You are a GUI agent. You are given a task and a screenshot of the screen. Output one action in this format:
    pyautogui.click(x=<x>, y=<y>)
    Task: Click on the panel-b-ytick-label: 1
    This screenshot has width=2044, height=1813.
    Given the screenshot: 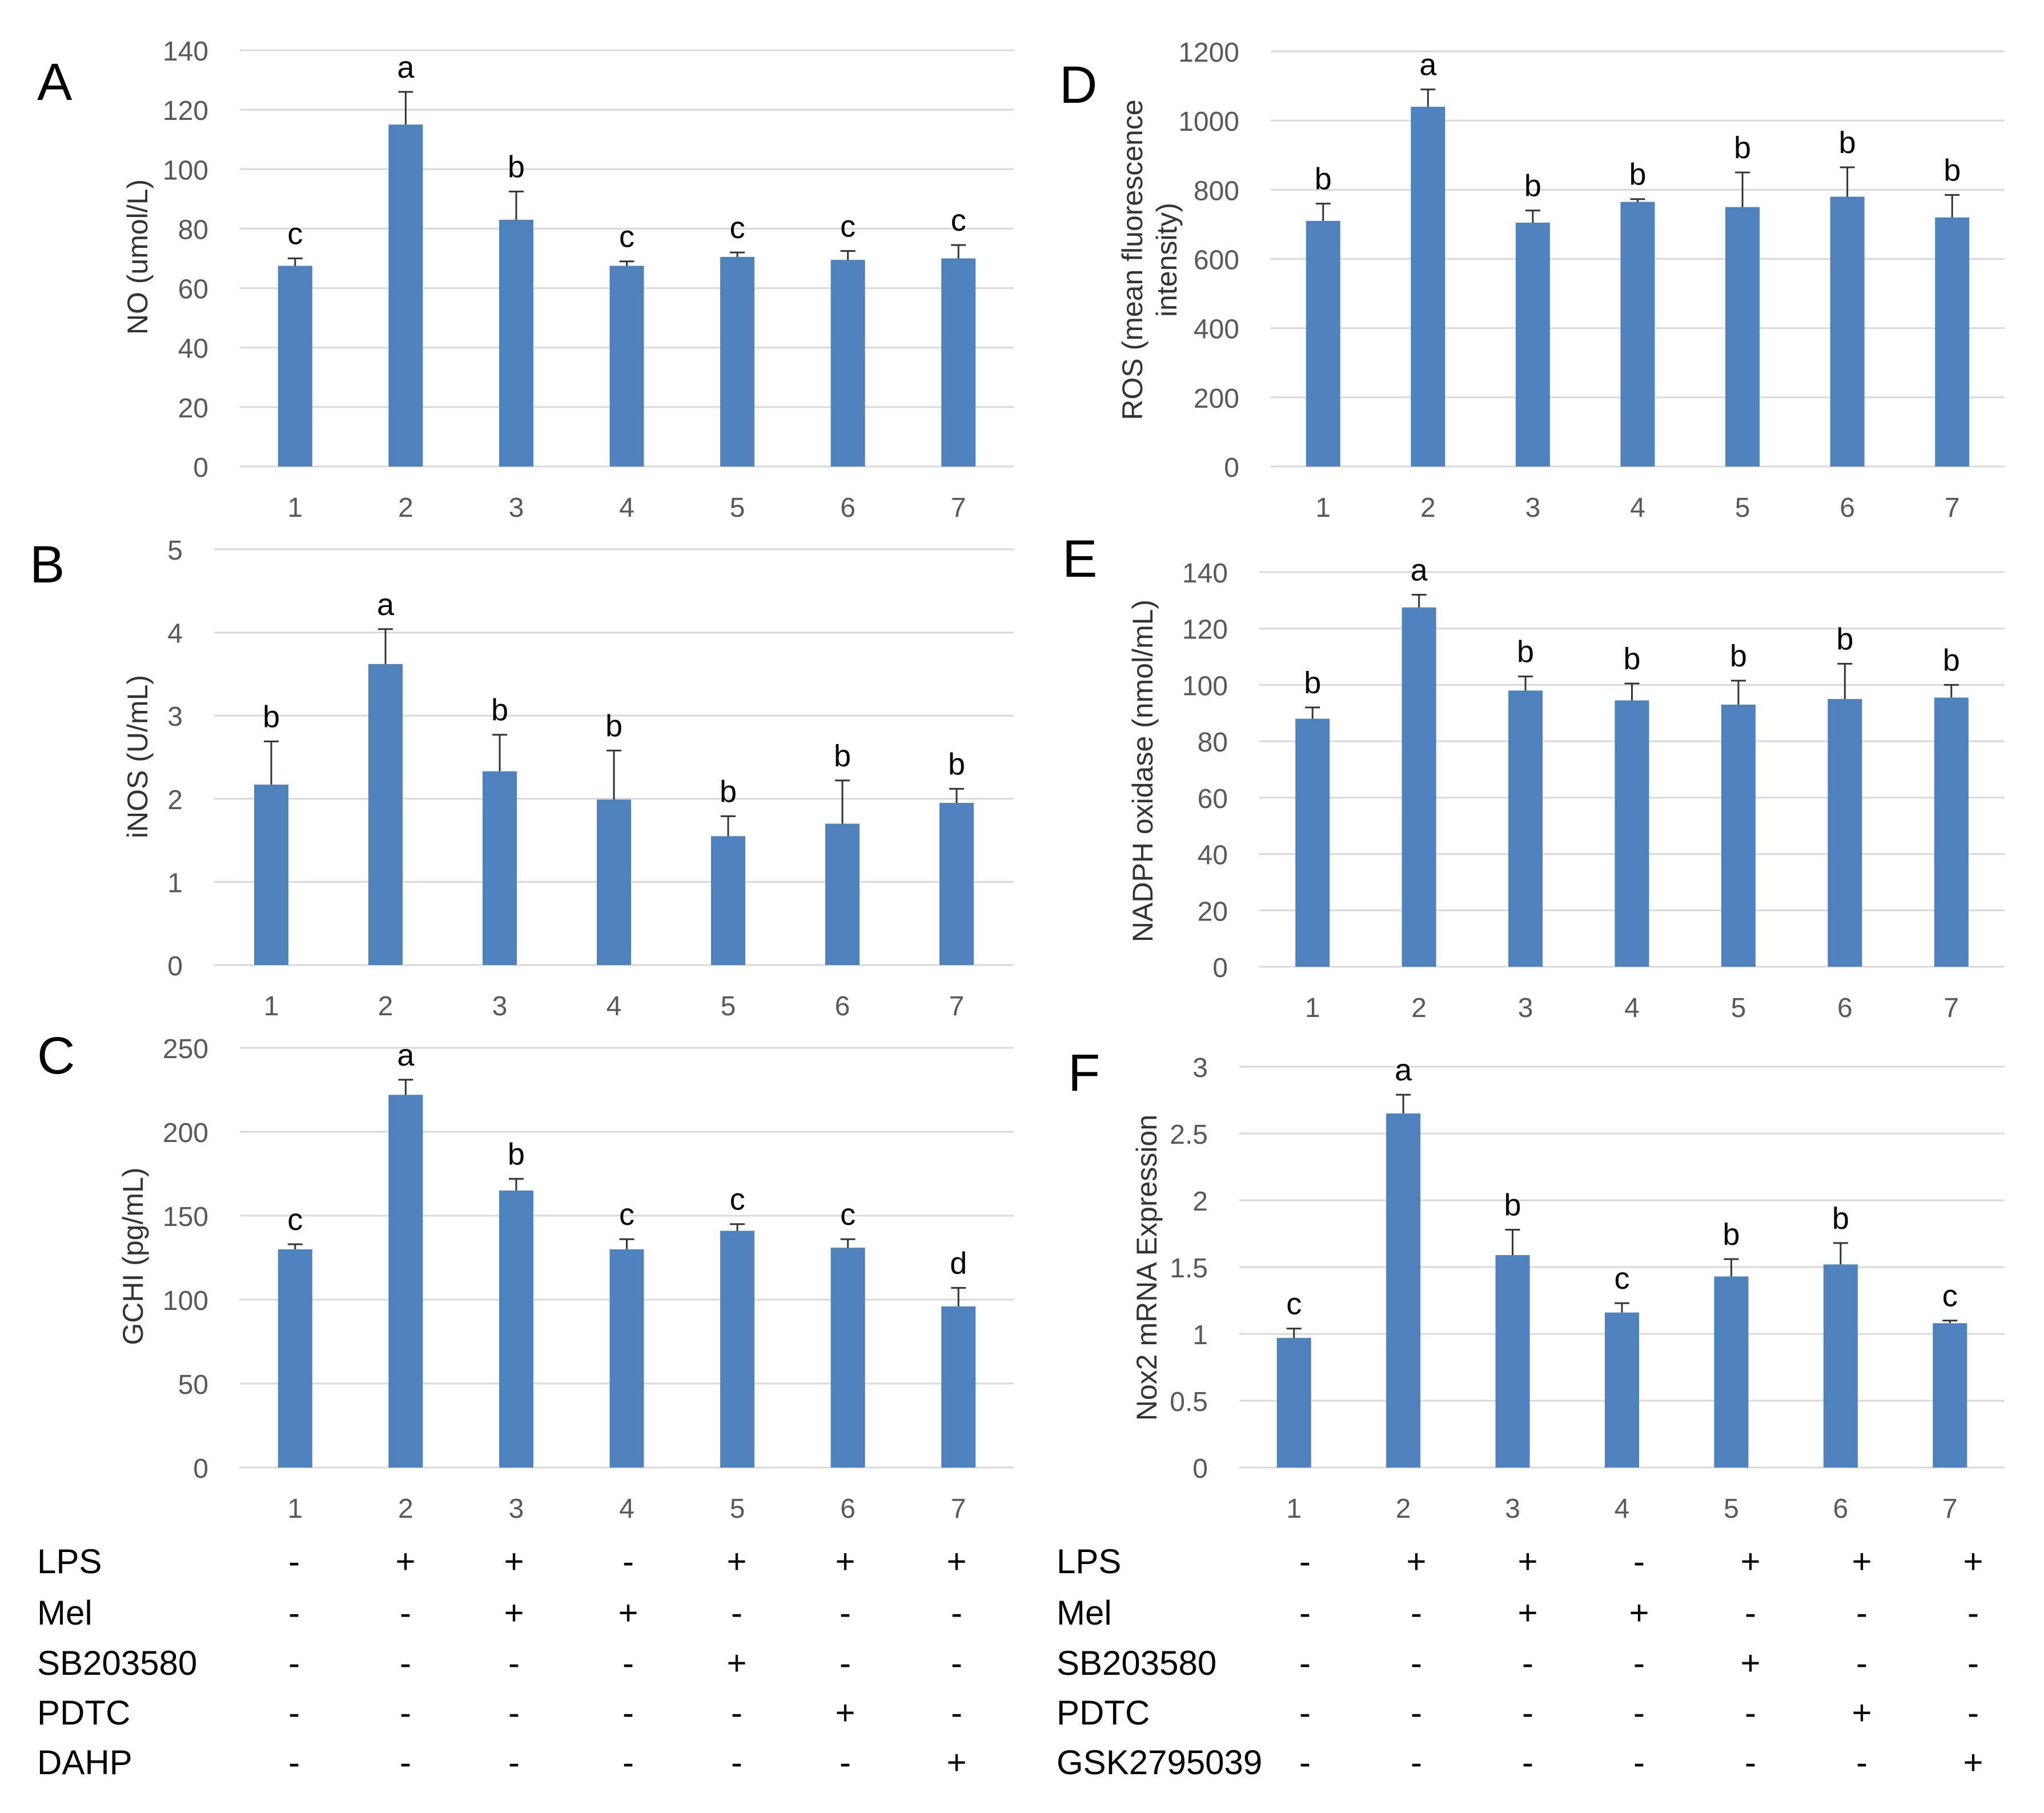 What is the action you would take?
    pyautogui.click(x=175, y=883)
    